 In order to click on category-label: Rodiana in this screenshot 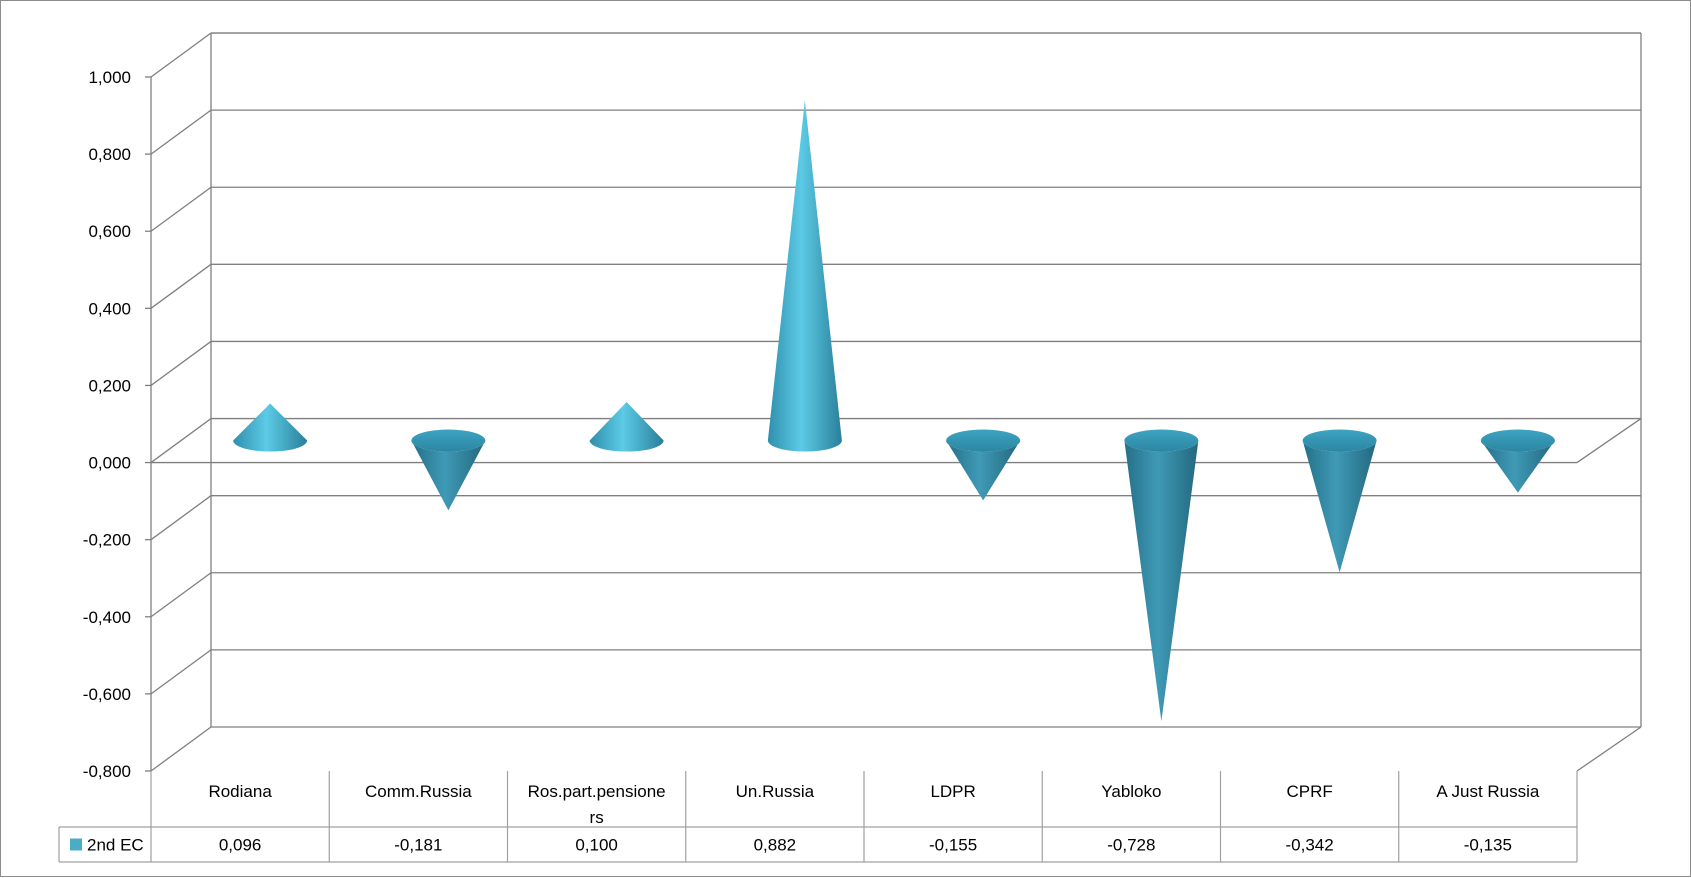, I will do `click(240, 791)`.